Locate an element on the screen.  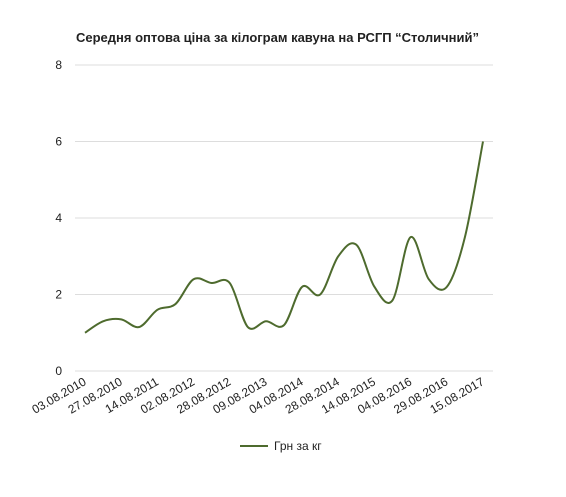
y-tick-label: 2 is located at coordinates (58, 295).